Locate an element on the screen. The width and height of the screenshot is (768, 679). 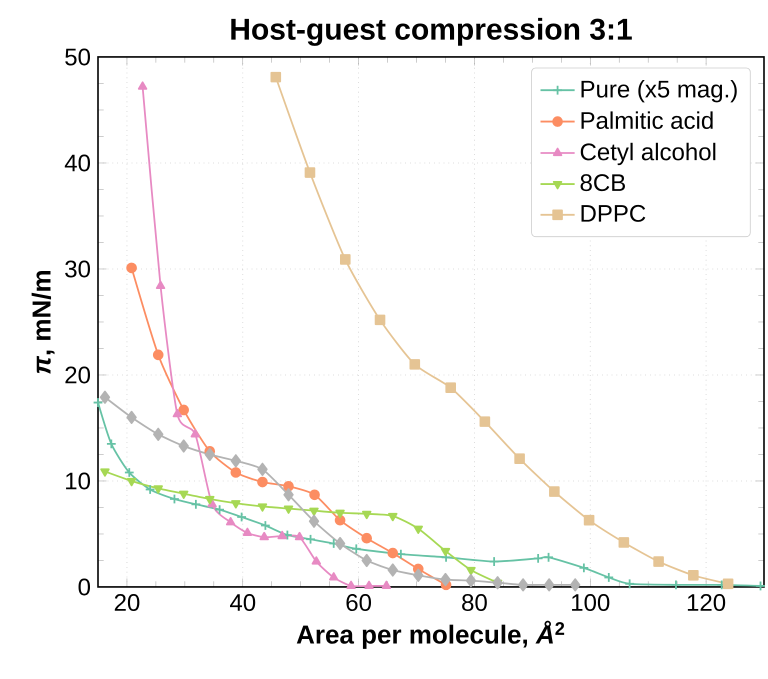
legend-label: Cetyl alcohol is located at coordinates (648, 154).